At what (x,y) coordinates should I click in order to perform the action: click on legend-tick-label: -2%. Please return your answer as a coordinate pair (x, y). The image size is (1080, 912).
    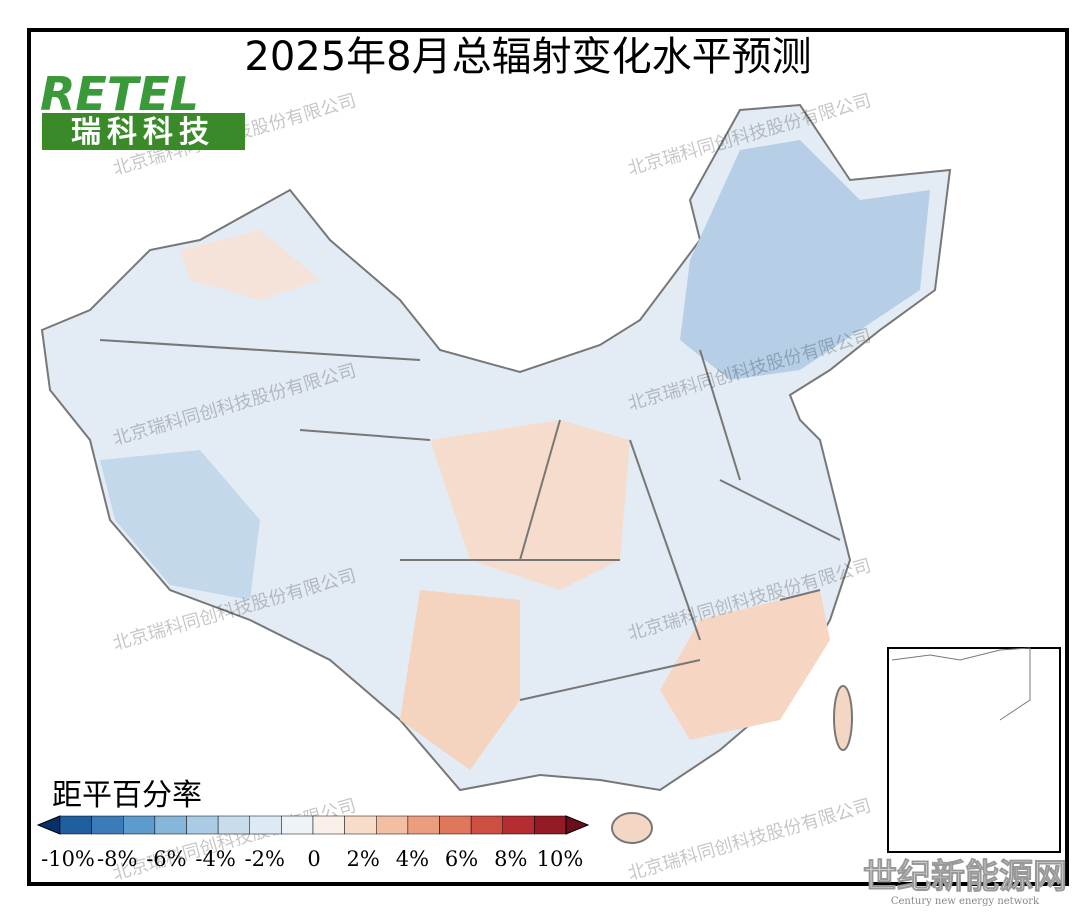
    Looking at the image, I should click on (265, 859).